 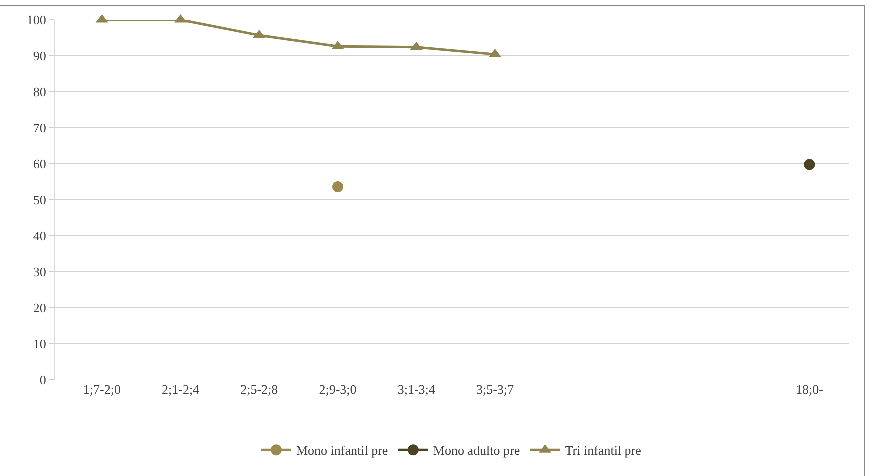 I want to click on y-tick-label: 0, so click(x=43, y=380).